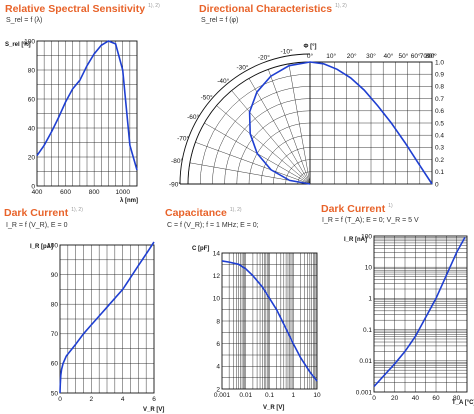  What do you see at coordinates (154, 399) in the screenshot?
I see `x-tick-label: 6` at bounding box center [154, 399].